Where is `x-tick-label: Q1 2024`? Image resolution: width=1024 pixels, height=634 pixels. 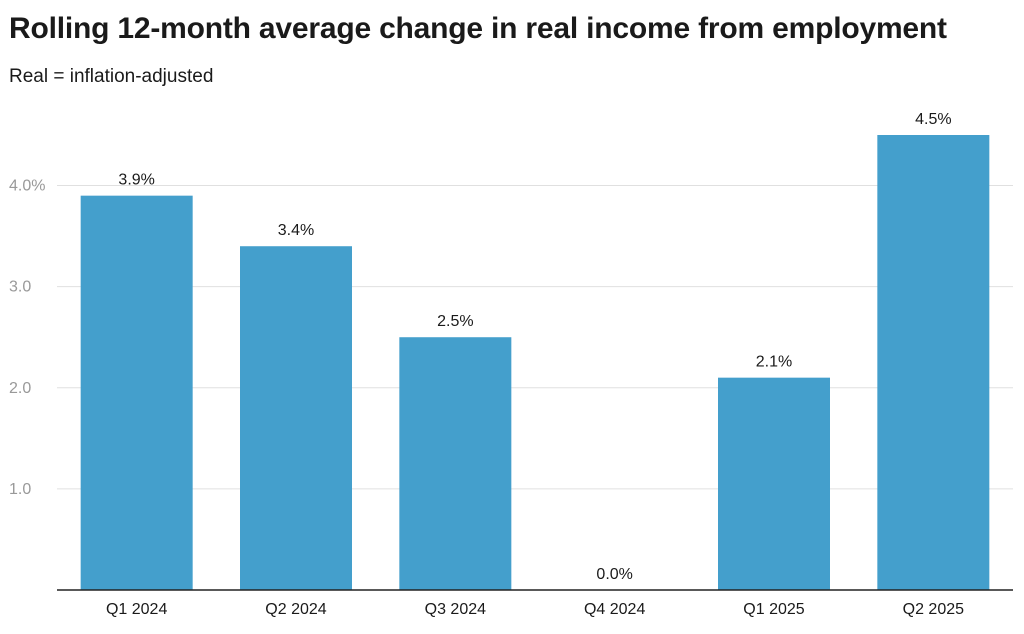
x-tick-label: Q1 2024 is located at coordinates (136, 609).